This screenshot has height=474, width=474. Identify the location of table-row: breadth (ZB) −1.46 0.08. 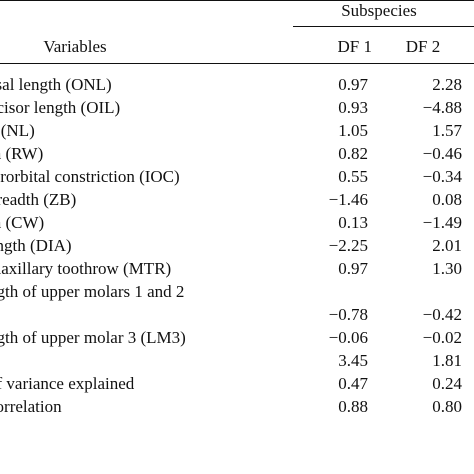
(237, 200).